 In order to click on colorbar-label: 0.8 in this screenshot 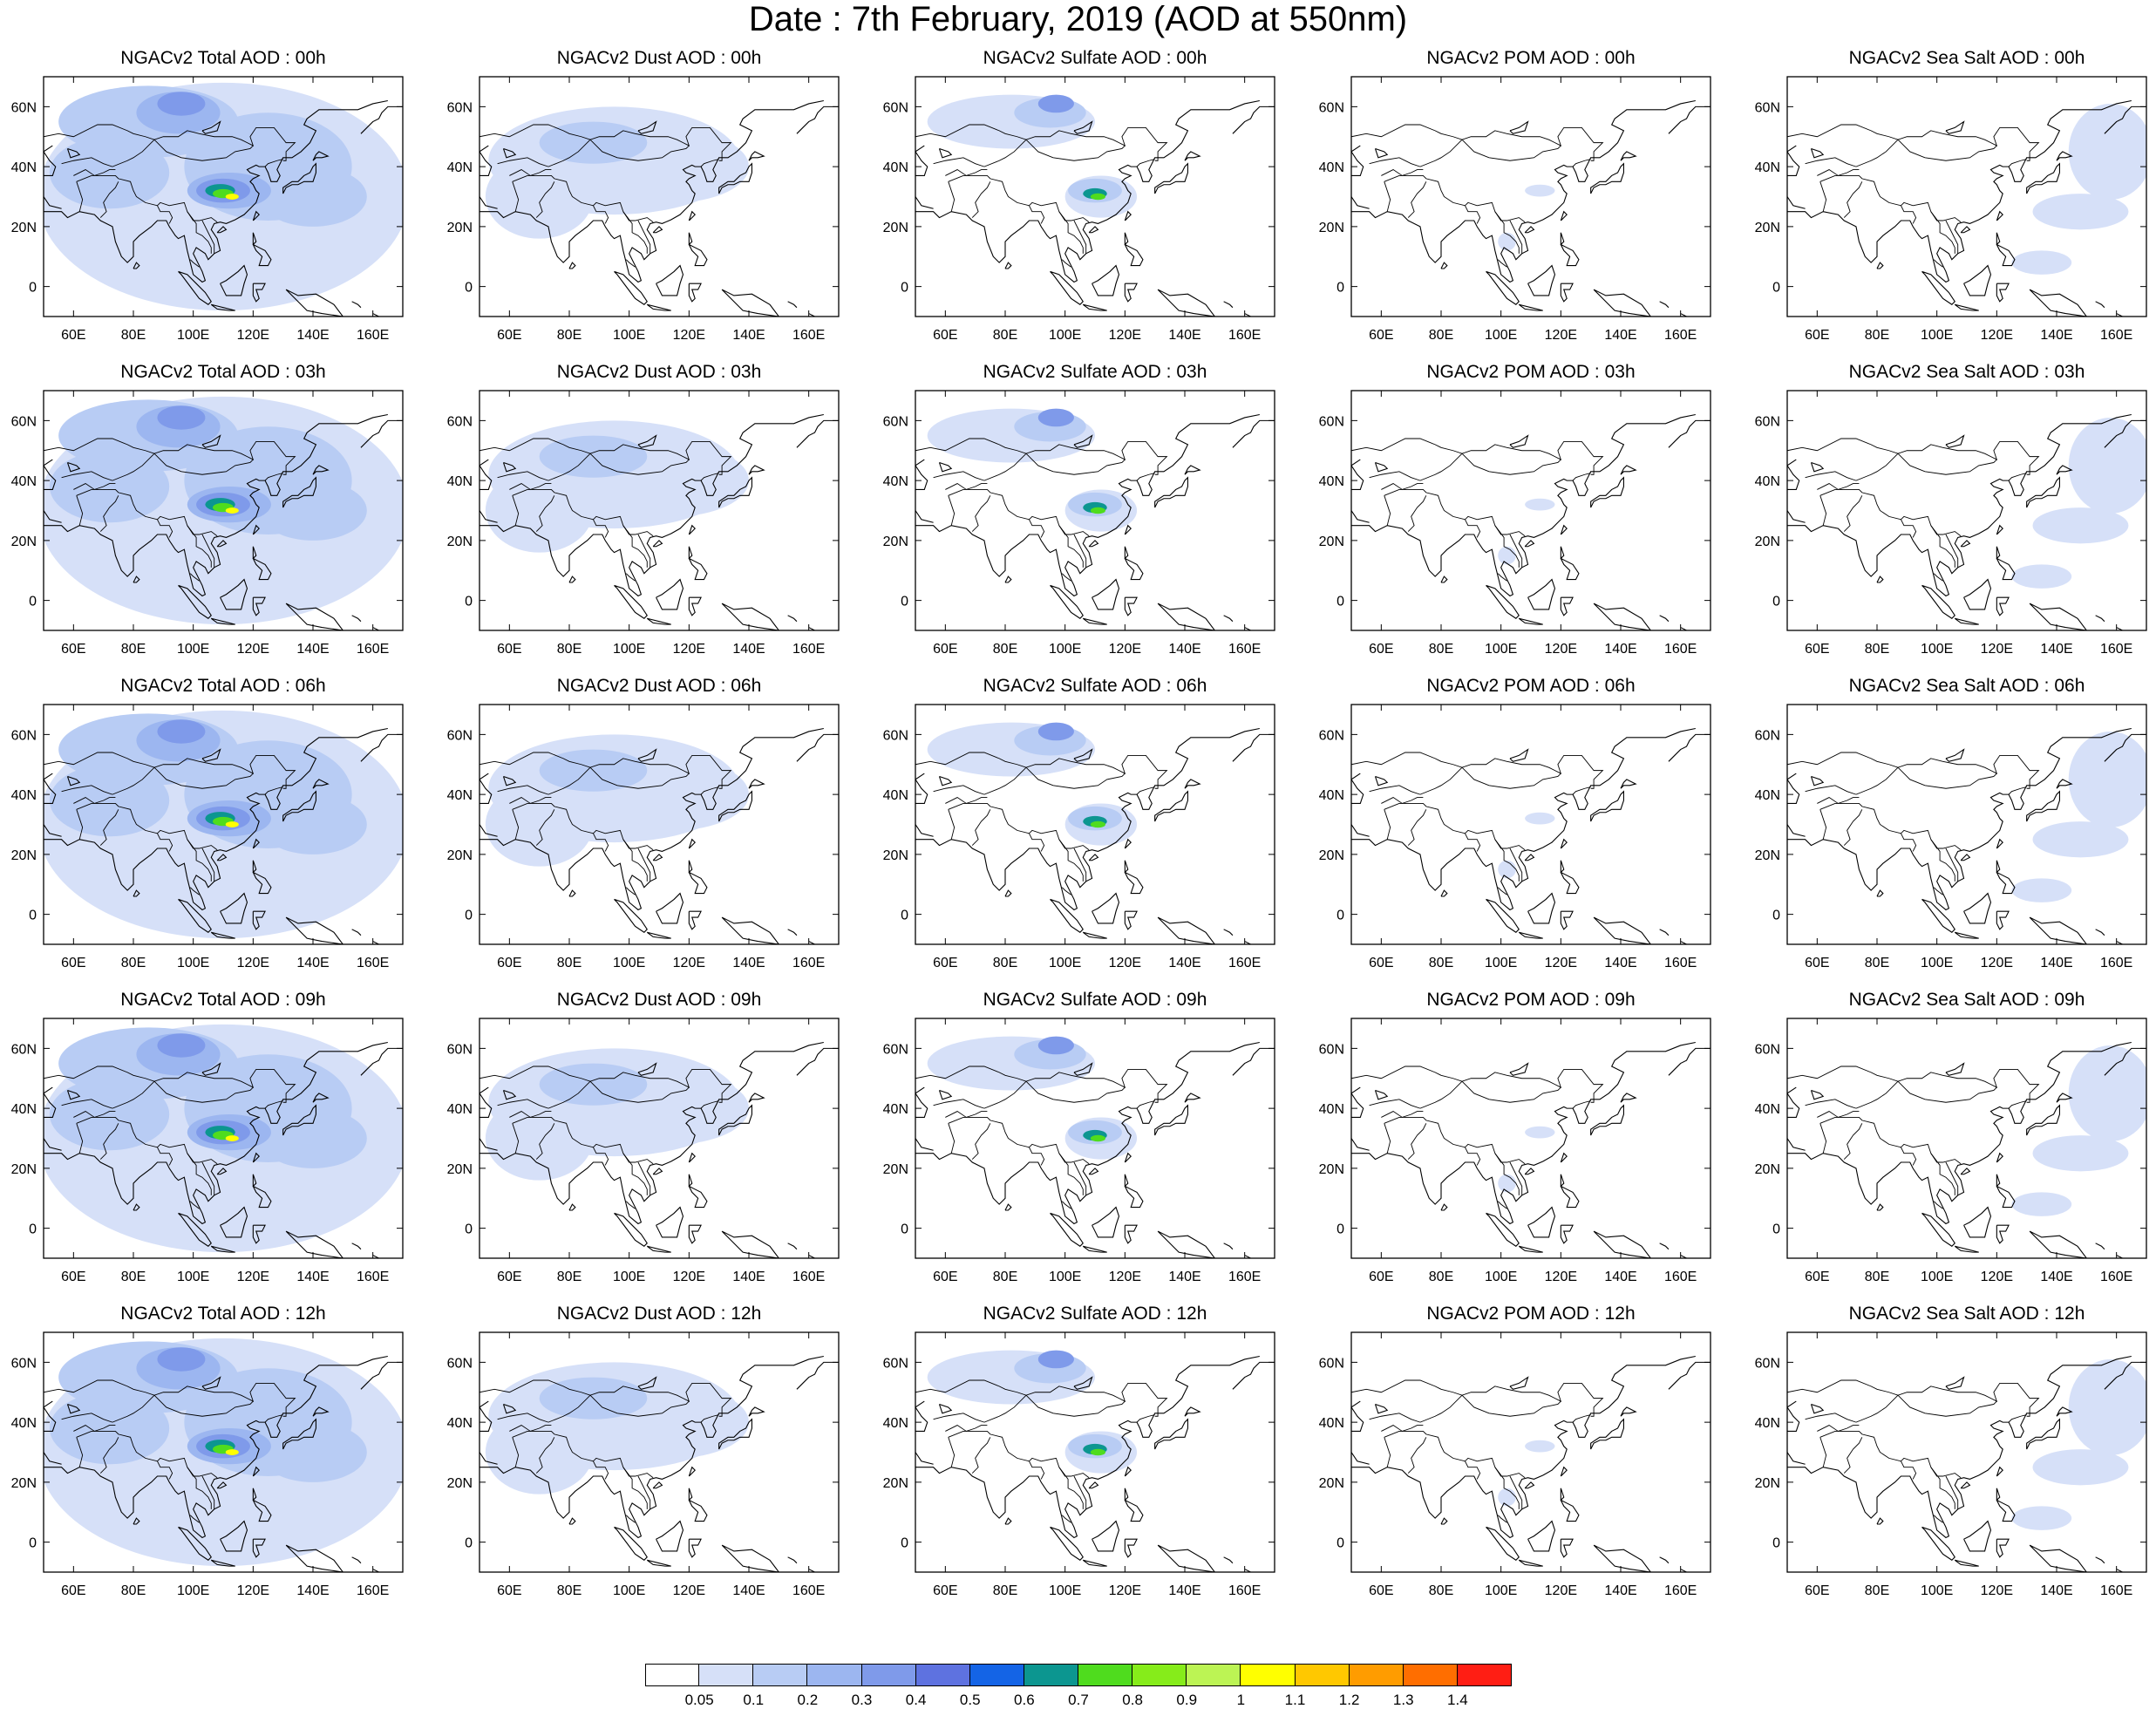, I will do `click(1132, 1700)`.